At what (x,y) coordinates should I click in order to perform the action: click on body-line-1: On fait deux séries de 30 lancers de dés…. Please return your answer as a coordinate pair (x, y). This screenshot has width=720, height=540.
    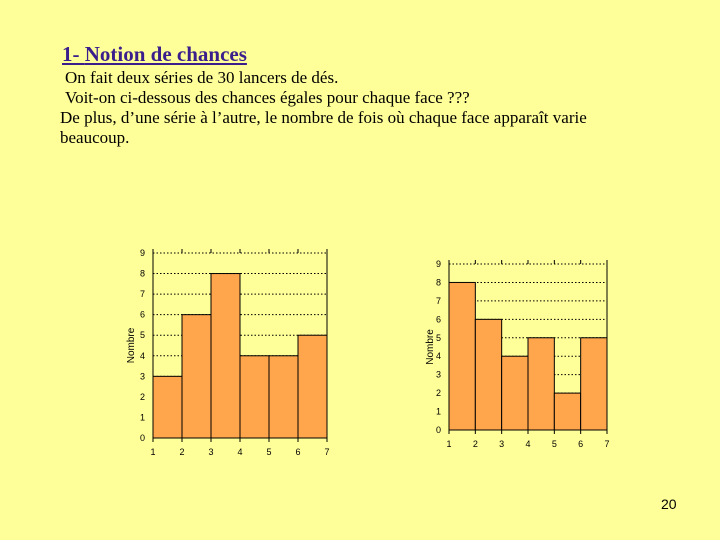
    Looking at the image, I should click on (202, 77).